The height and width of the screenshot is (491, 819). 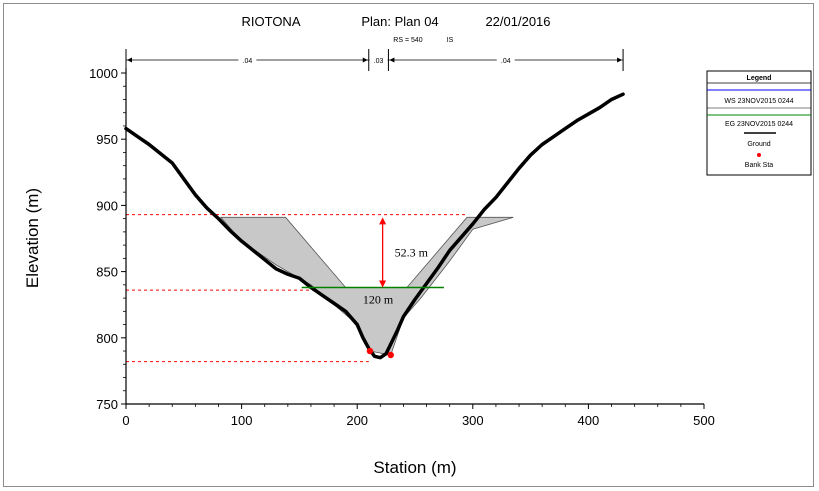 What do you see at coordinates (517, 21) in the screenshot?
I see `header-date: 22/01/2016` at bounding box center [517, 21].